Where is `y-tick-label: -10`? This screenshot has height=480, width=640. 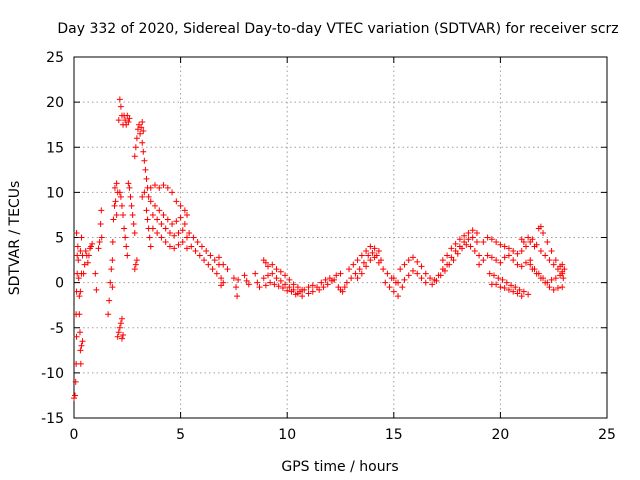
y-tick-label: -10 is located at coordinates (52, 374).